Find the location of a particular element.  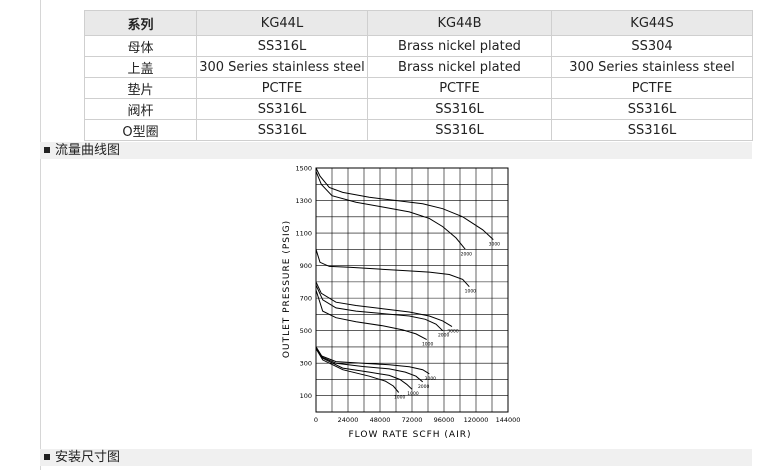

table-row: 阀杆 SS316L SS316L SS316L is located at coordinates (418, 109).